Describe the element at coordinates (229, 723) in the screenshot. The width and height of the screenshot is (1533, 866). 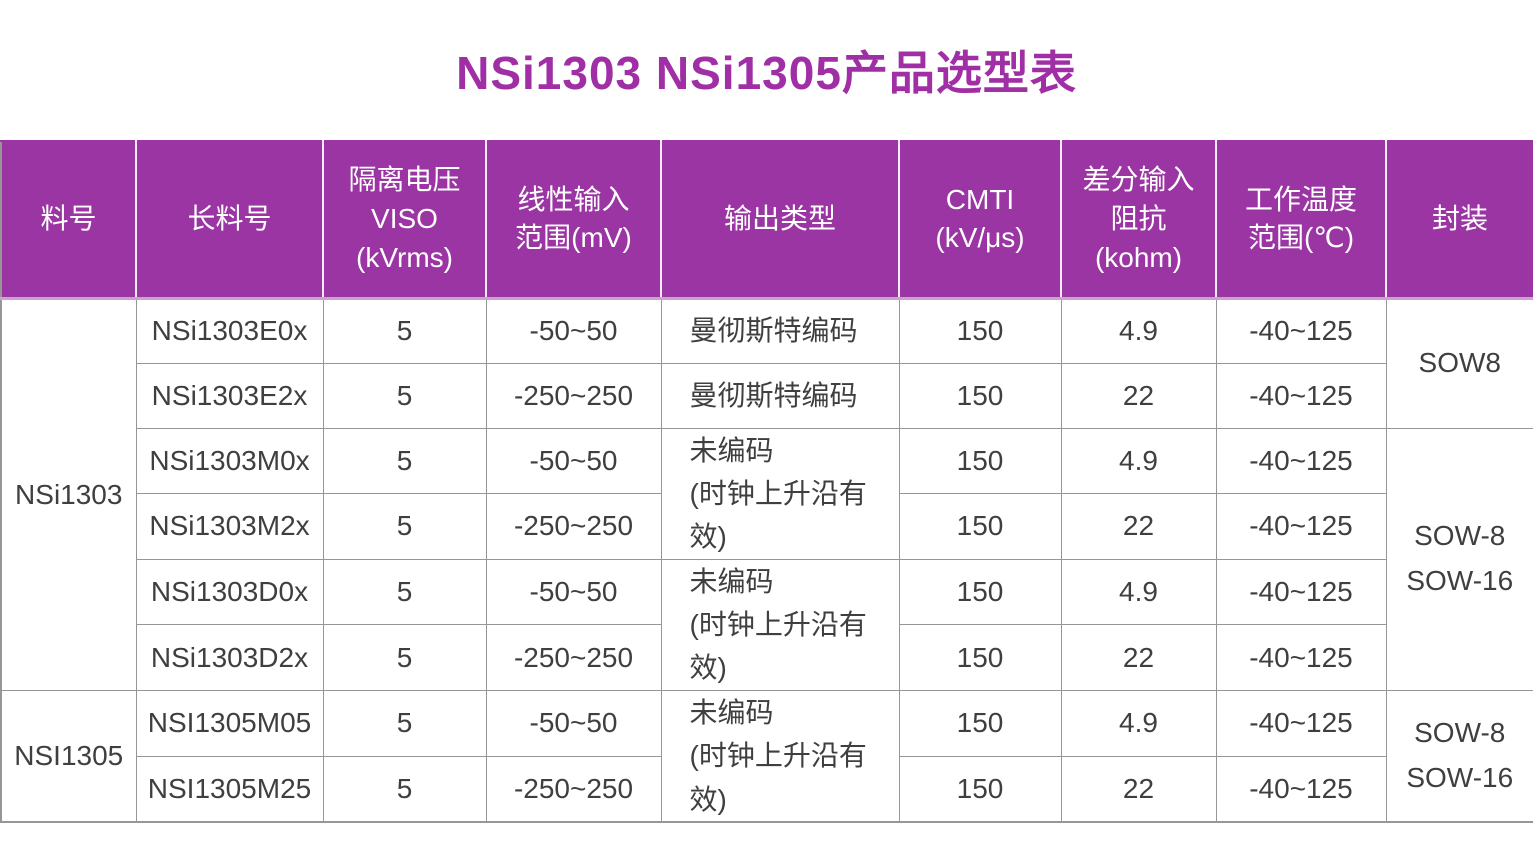
I see `cell-long-part: NSI1305M05` at that location.